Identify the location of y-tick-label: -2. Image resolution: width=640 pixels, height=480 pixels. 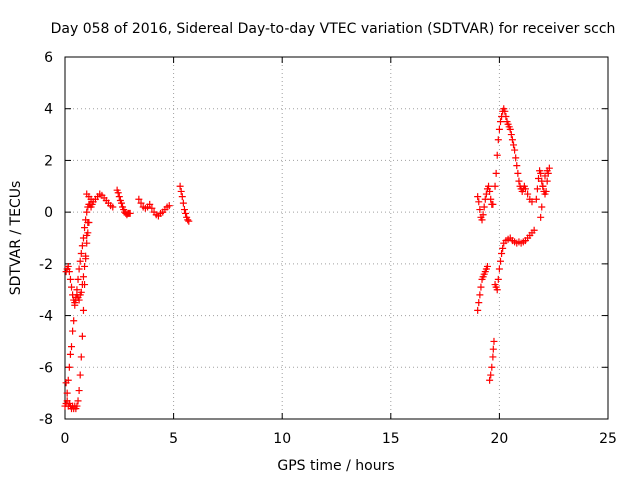
(46, 265).